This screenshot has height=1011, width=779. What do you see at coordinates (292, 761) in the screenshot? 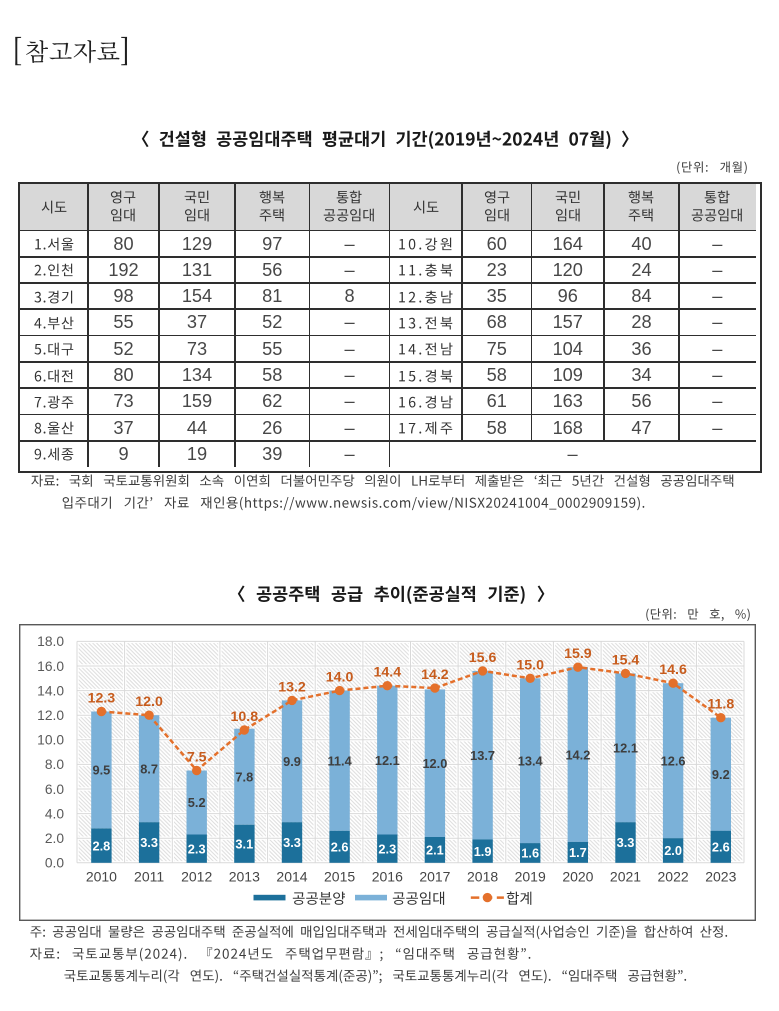
I see `svg-text: 9.9` at bounding box center [292, 761].